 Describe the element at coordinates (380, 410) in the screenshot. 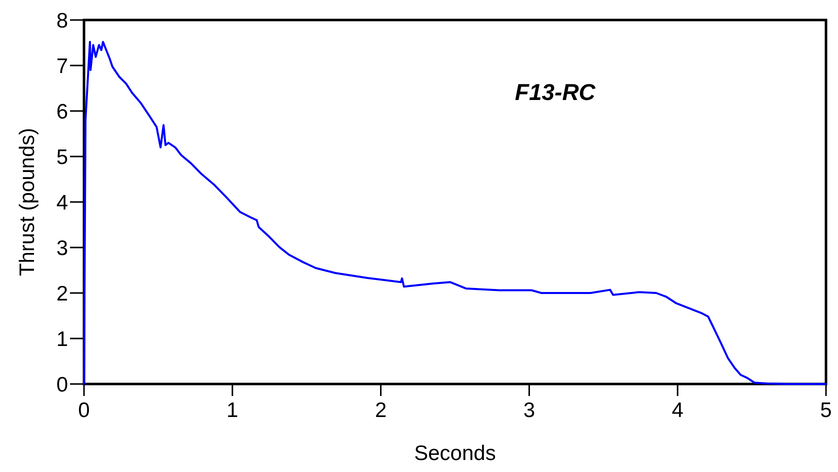

I see `x-tick-label: 2` at that location.